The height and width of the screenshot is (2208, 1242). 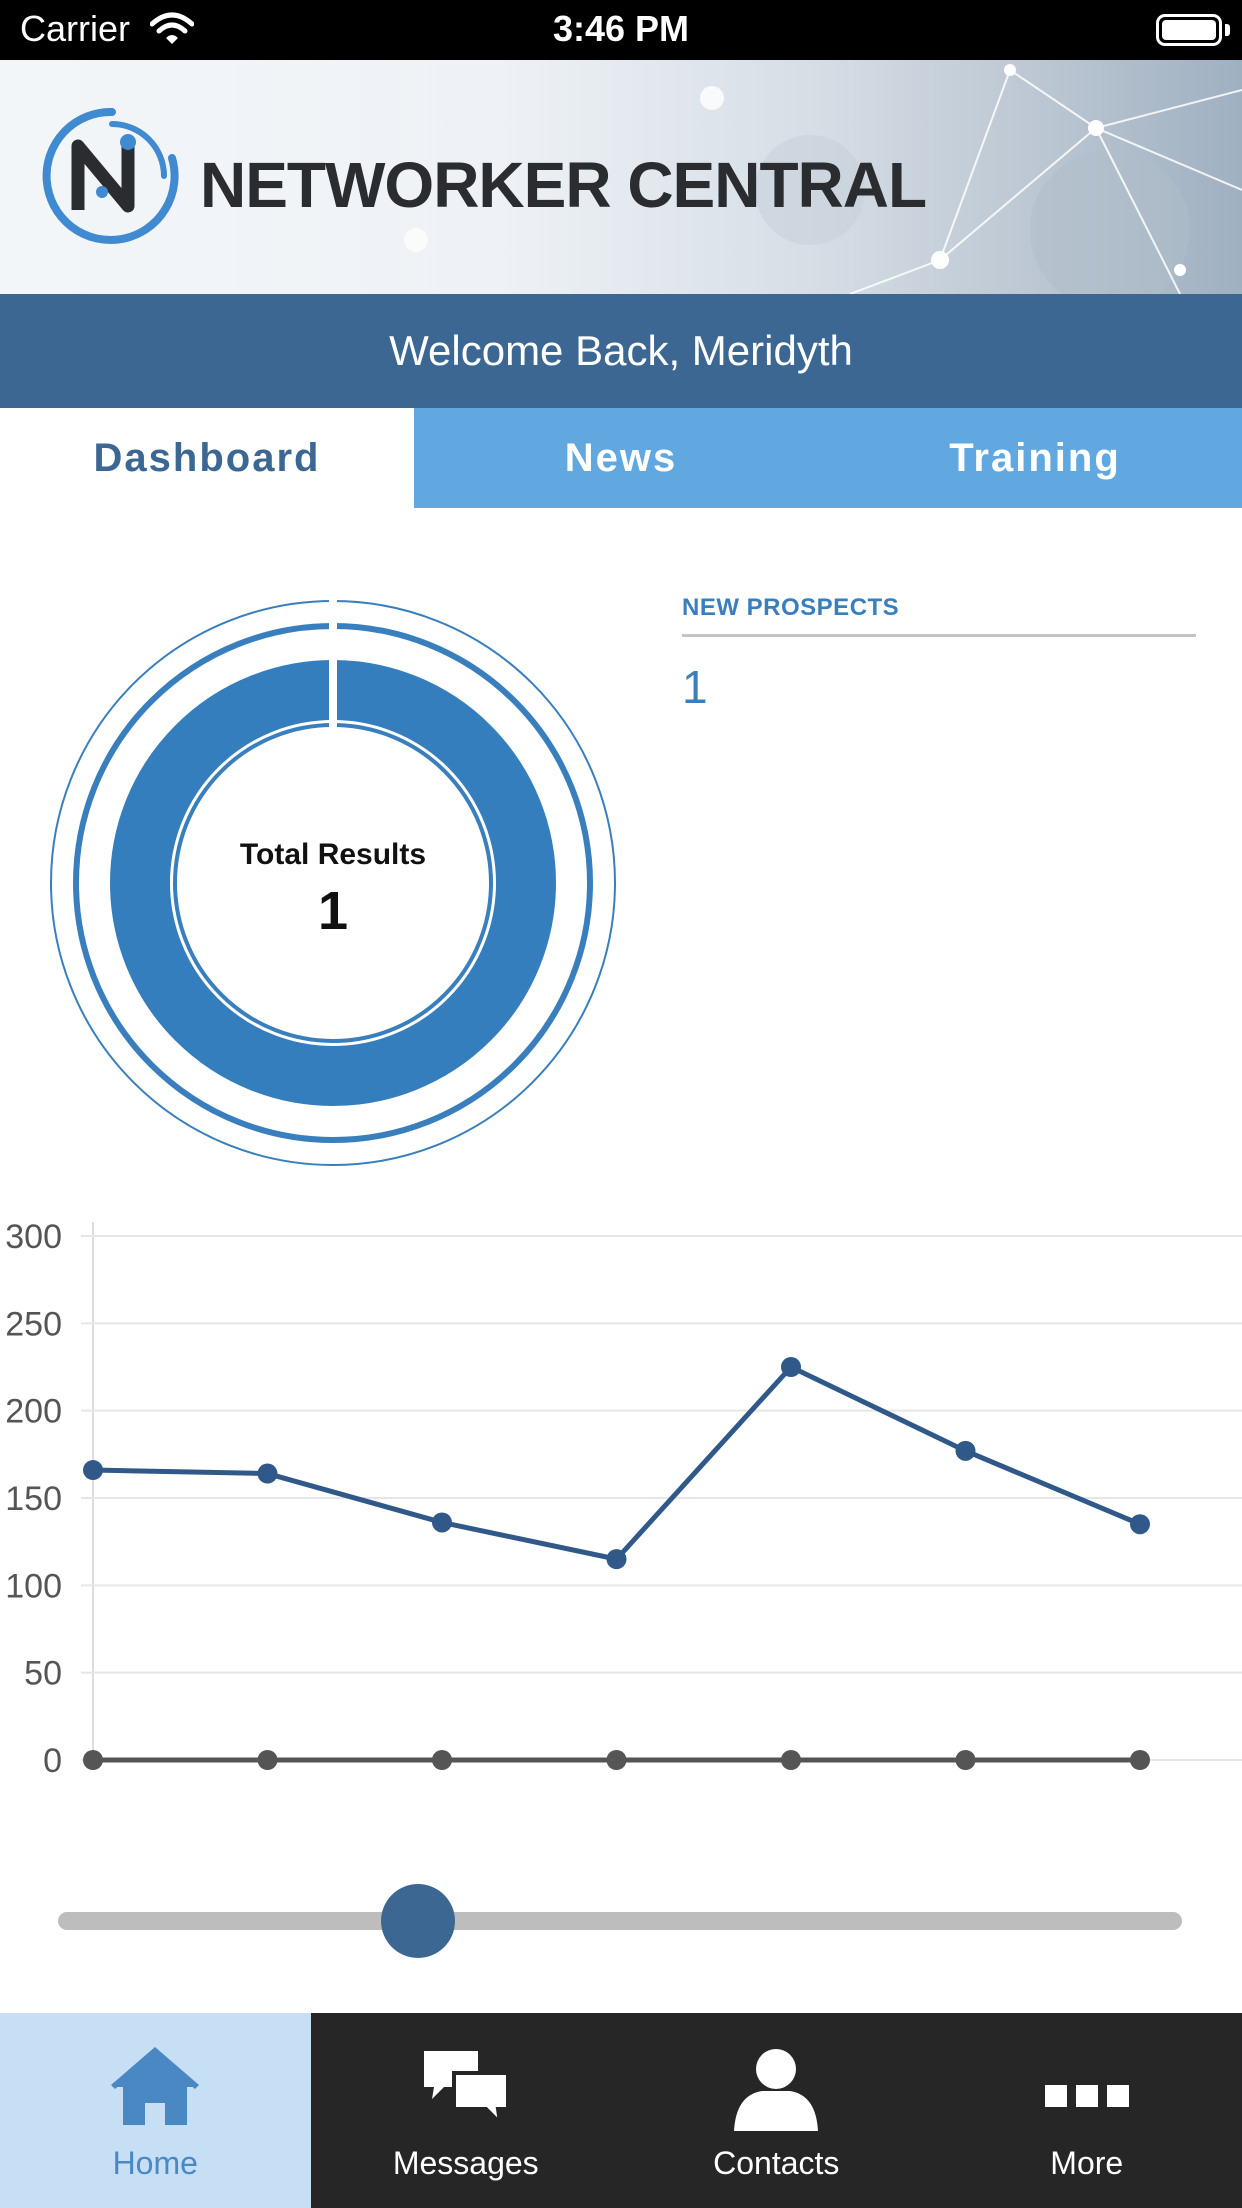 I want to click on status-bar: Carrier 3:46 PM, so click(x=621, y=30).